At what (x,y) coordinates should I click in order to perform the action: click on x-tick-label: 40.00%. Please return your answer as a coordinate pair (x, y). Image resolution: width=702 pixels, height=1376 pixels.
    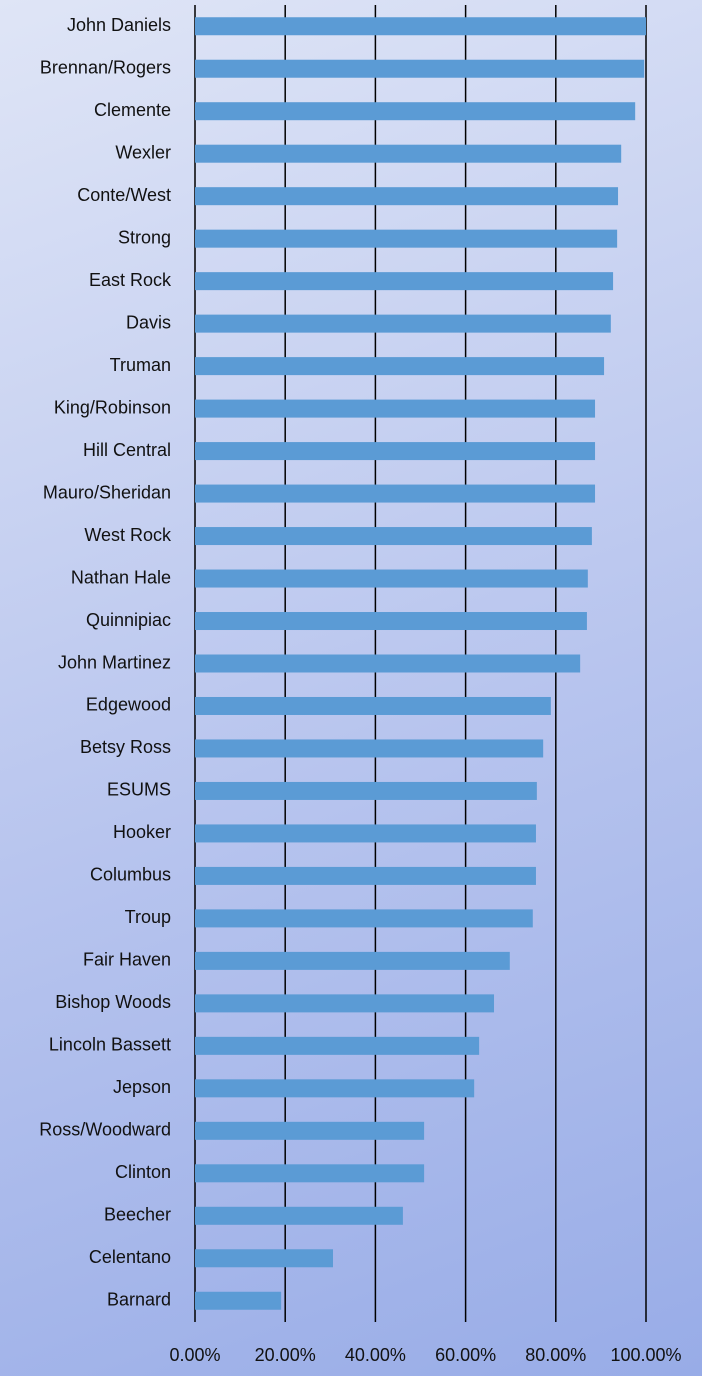
    Looking at the image, I should click on (375, 1355).